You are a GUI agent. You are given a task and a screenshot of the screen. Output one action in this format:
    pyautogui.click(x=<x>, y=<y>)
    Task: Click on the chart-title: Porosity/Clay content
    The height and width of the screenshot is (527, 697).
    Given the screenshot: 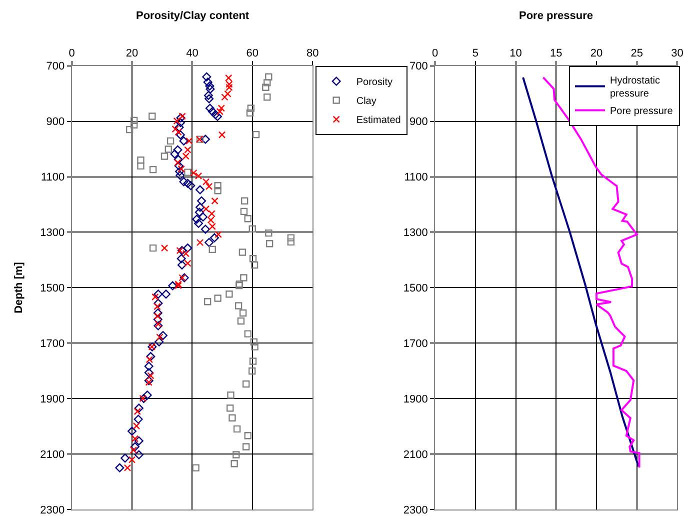 What is the action you would take?
    pyautogui.click(x=193, y=16)
    